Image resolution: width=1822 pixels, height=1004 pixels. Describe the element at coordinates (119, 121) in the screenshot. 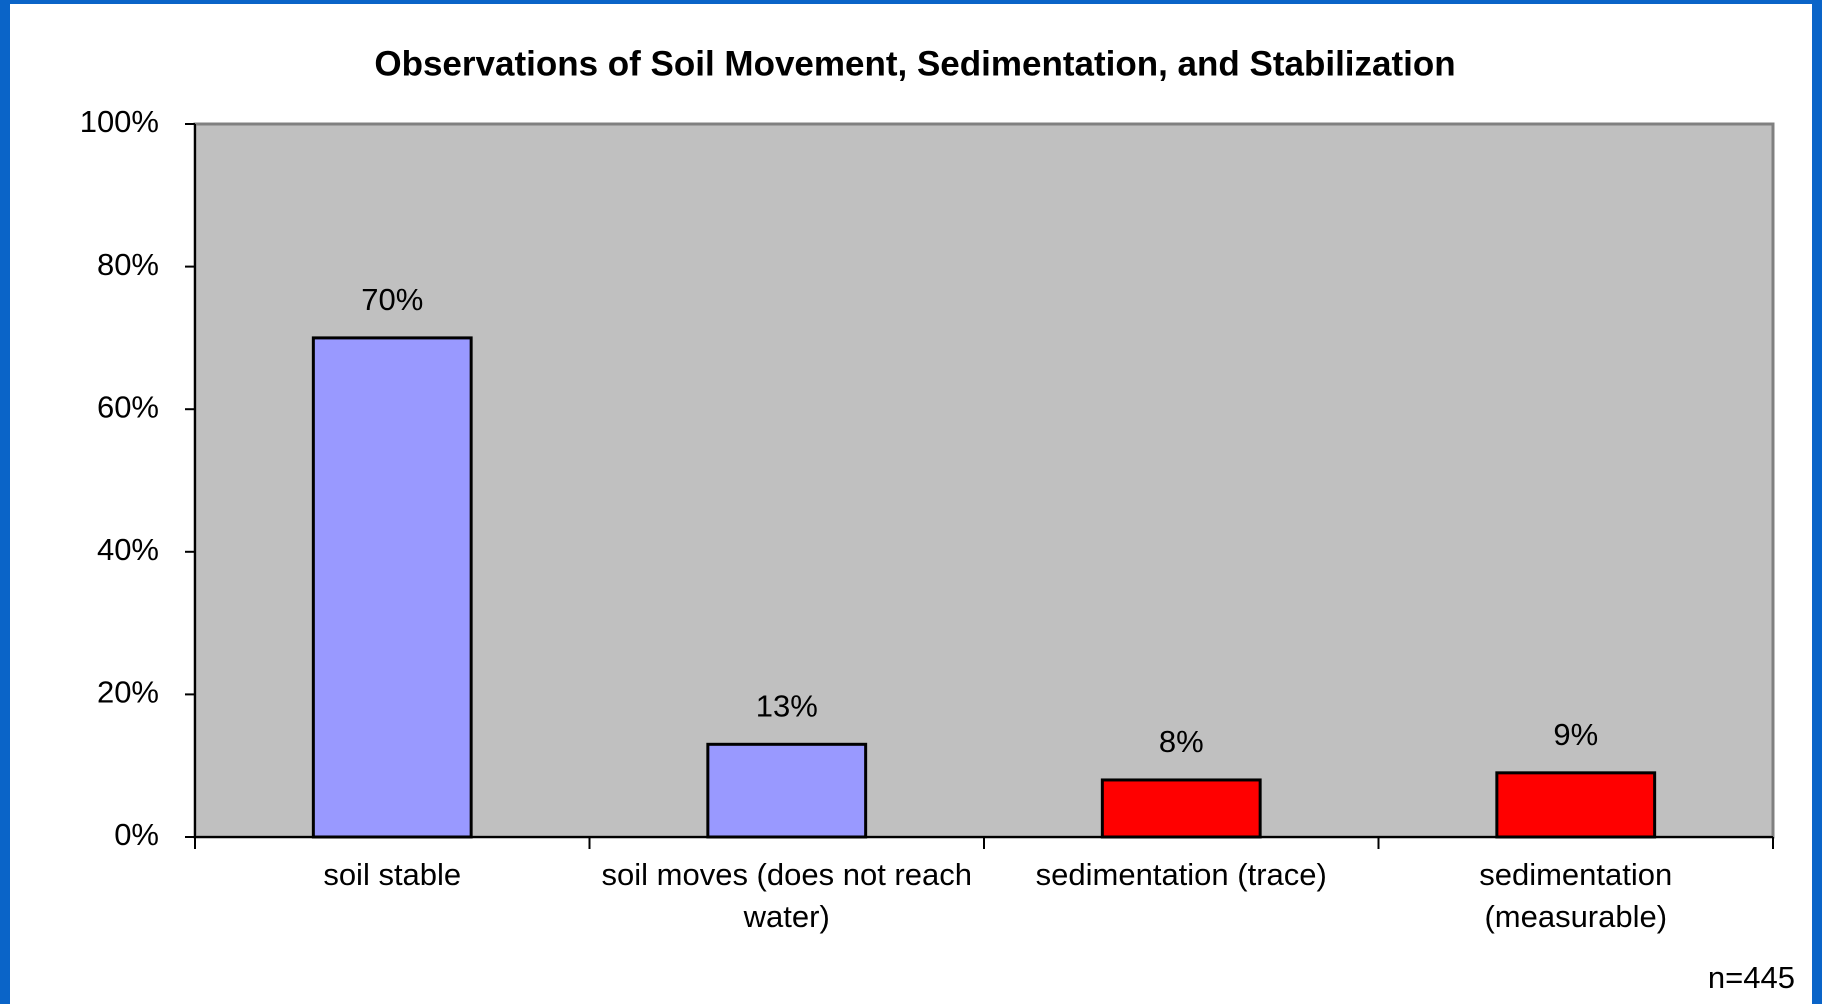

I see `y-tick-label: 100%` at that location.